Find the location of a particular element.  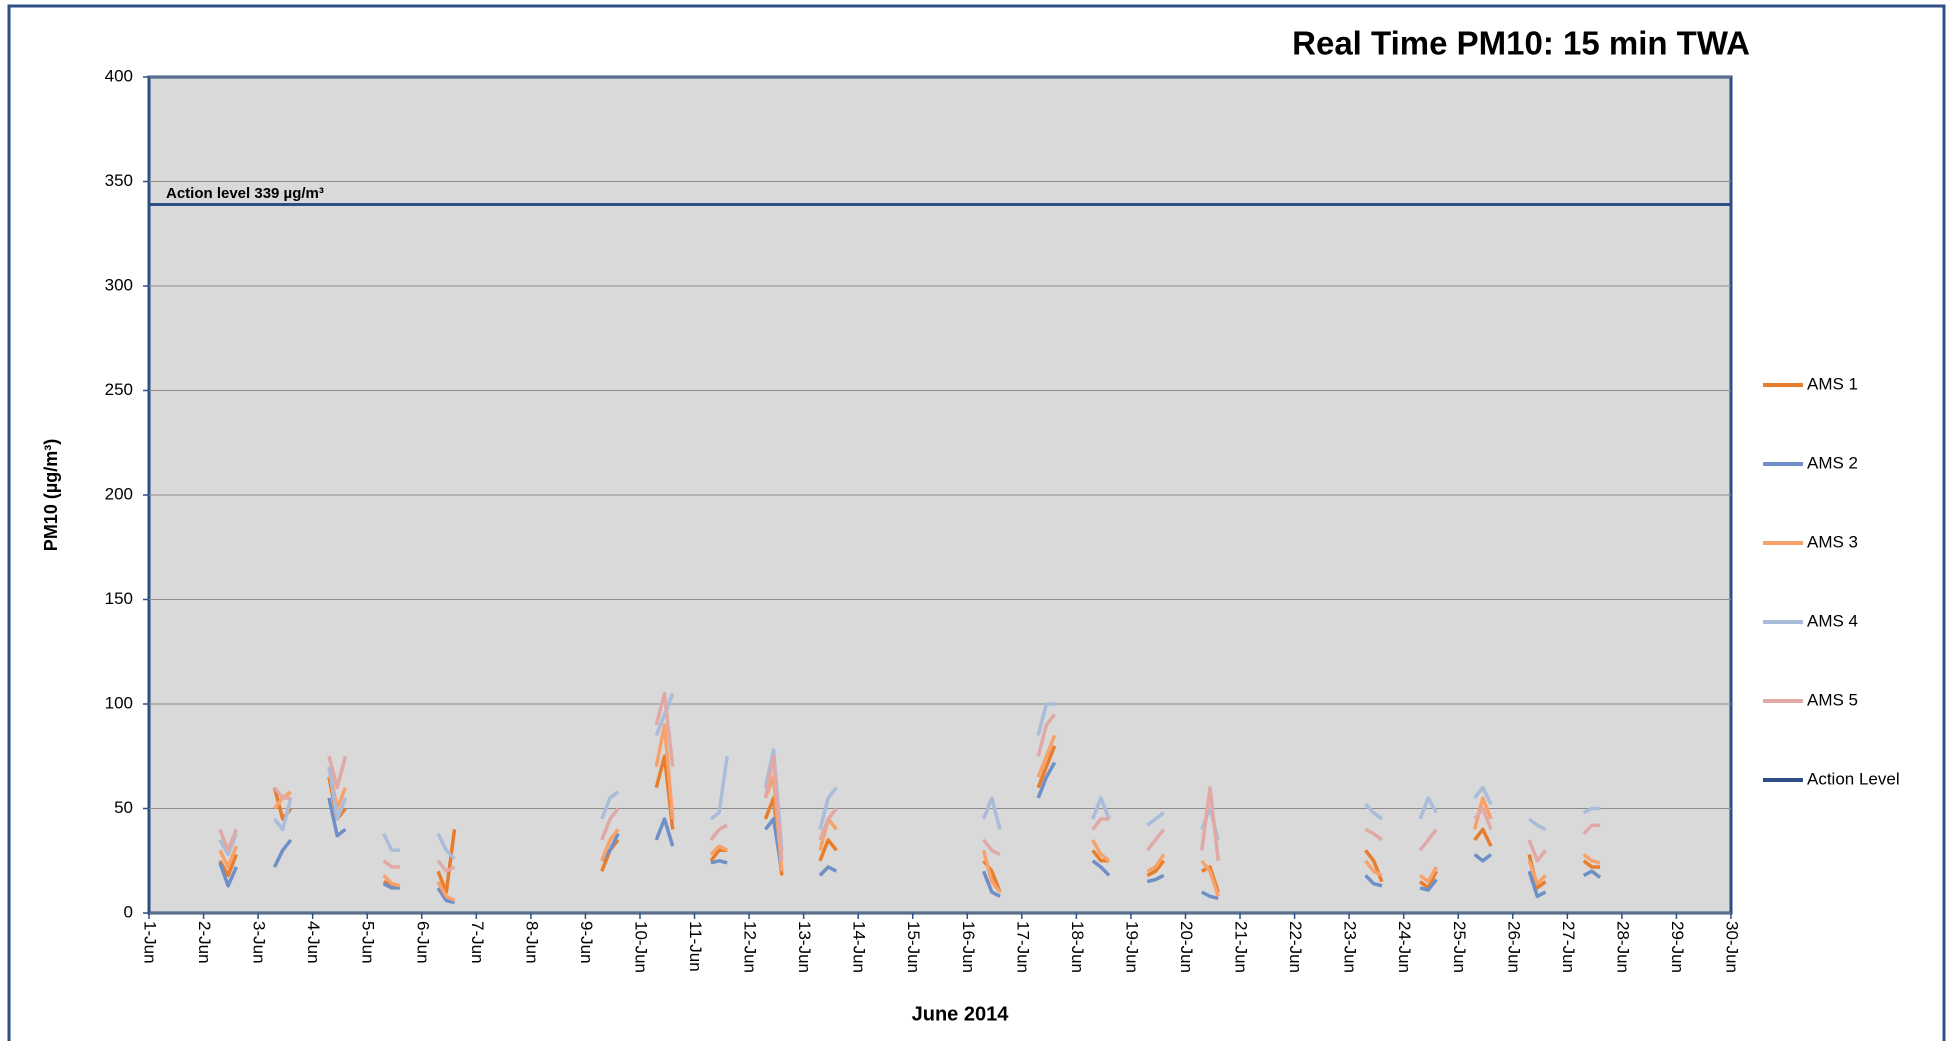

x-tick-label: 11-Jun is located at coordinates (695, 946).